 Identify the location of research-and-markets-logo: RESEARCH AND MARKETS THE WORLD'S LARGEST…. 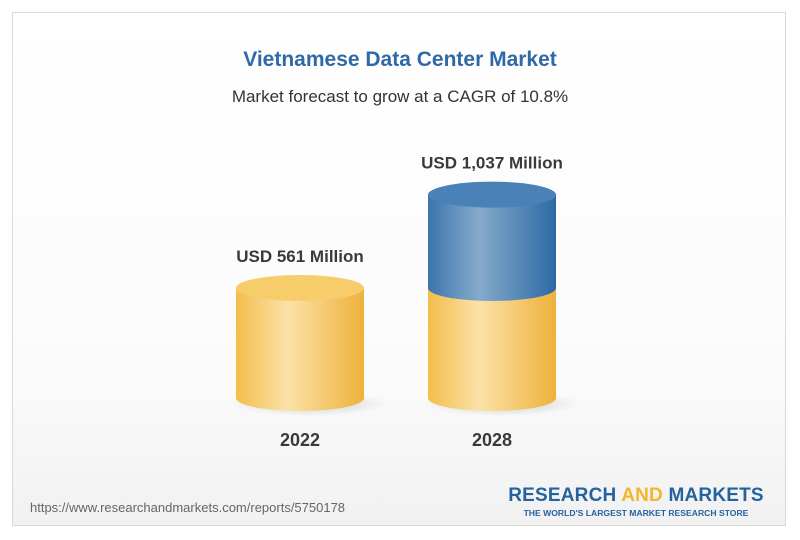
(636, 501).